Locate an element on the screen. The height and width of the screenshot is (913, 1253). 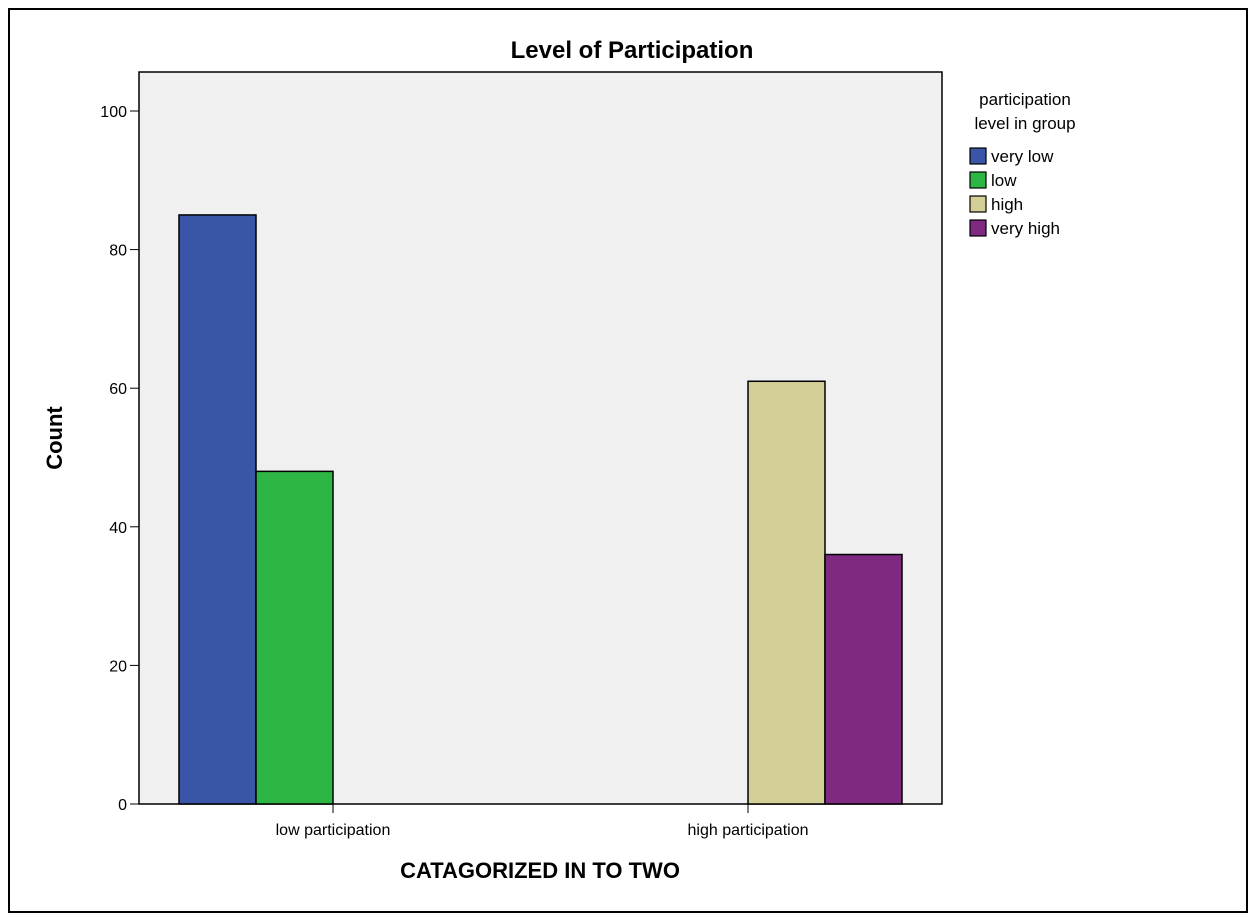
legend-title-line-1: participation is located at coordinates (1025, 99).